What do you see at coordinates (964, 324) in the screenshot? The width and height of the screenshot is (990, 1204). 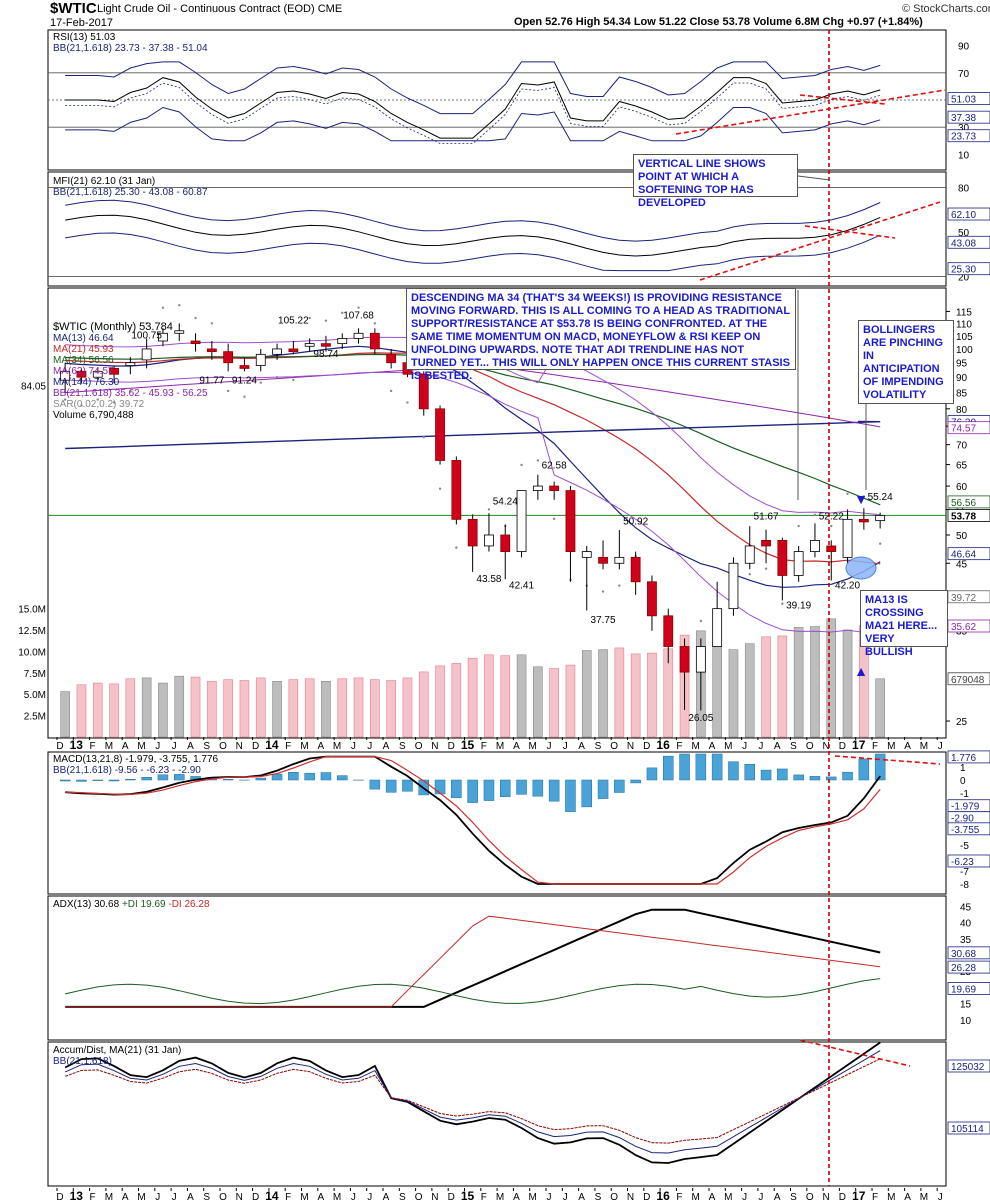 I see `price-axis-label: 110` at bounding box center [964, 324].